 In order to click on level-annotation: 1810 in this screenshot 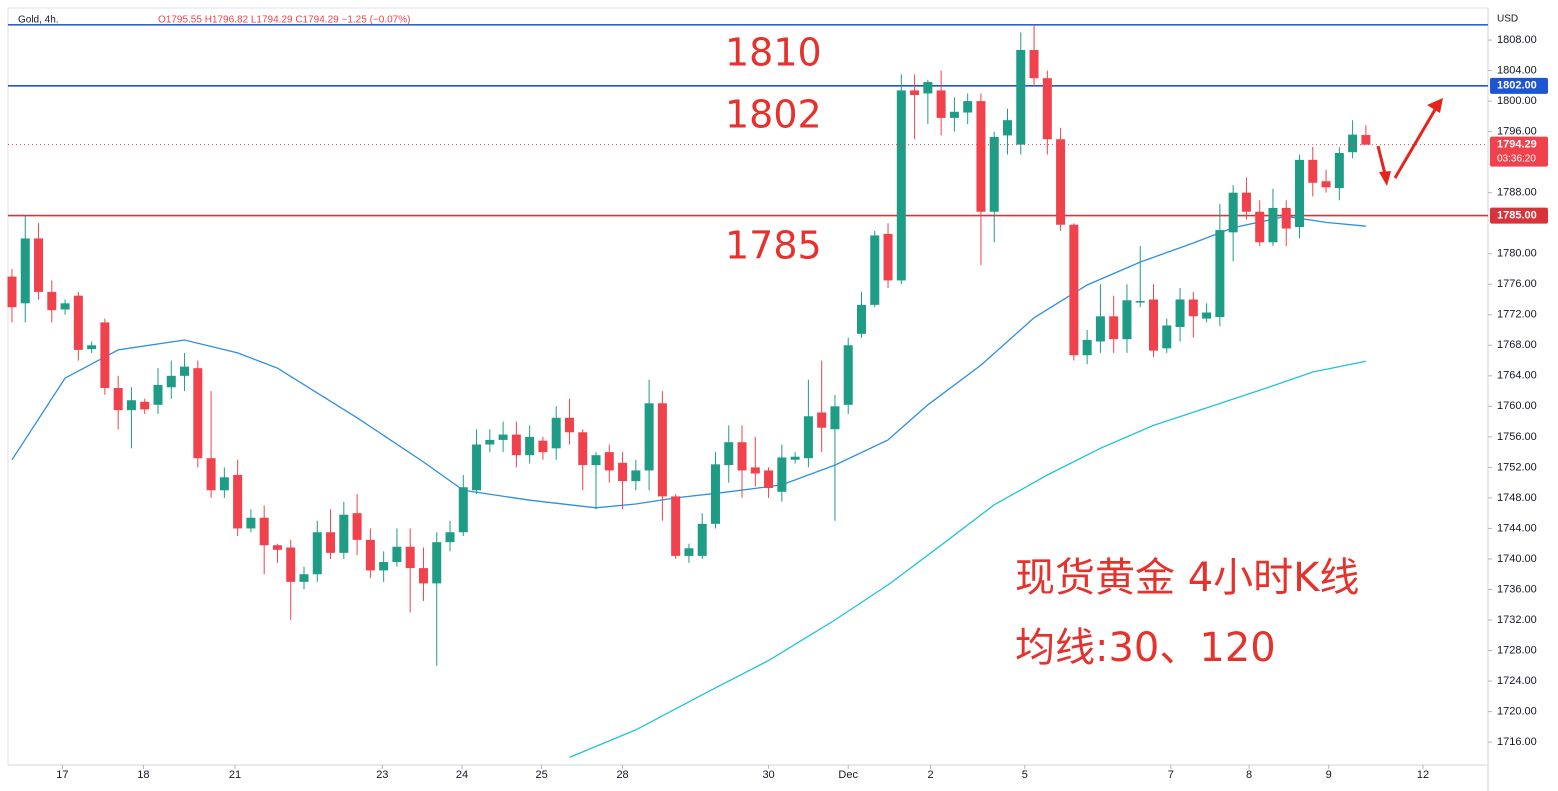, I will do `click(773, 53)`.